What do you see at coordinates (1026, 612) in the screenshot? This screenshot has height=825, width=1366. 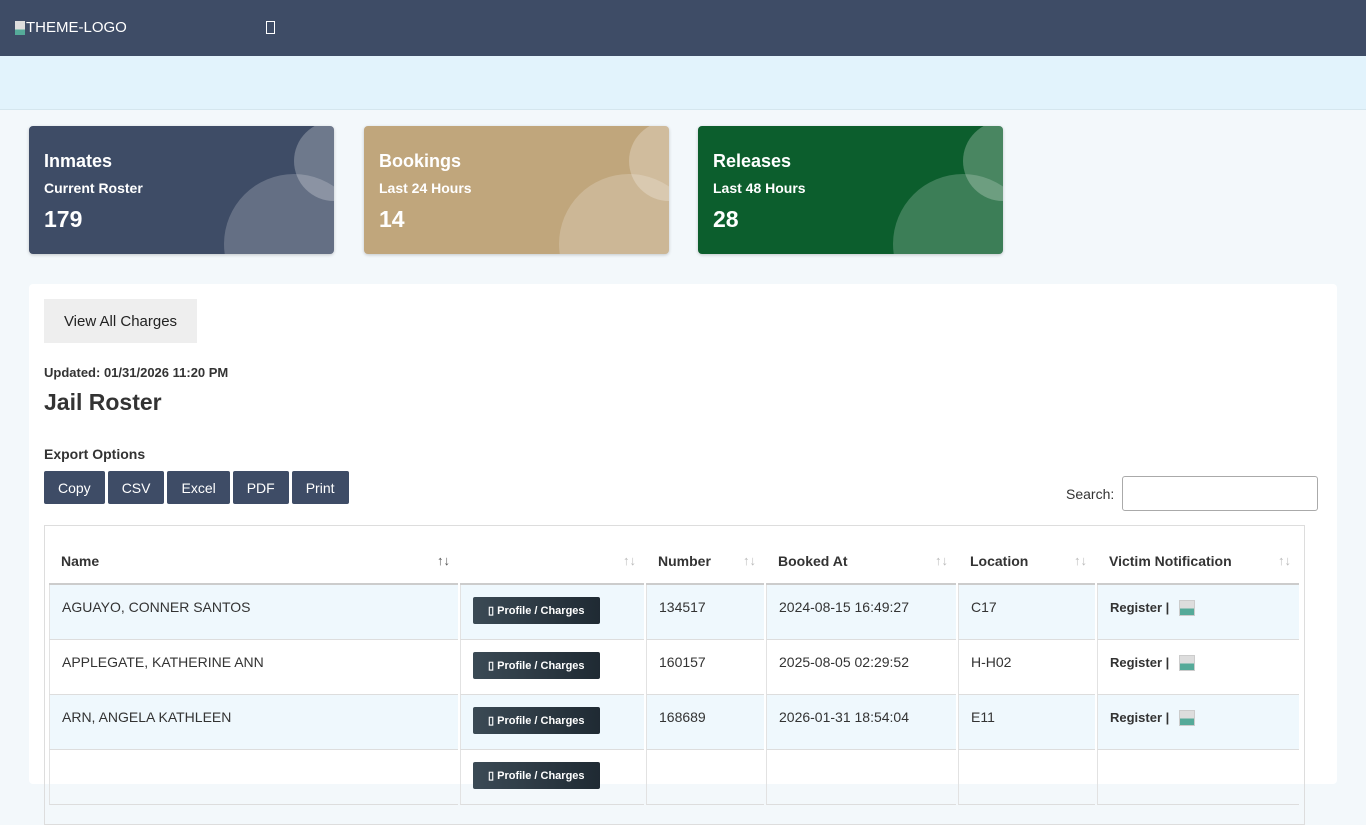 I see `cell-location: C17` at bounding box center [1026, 612].